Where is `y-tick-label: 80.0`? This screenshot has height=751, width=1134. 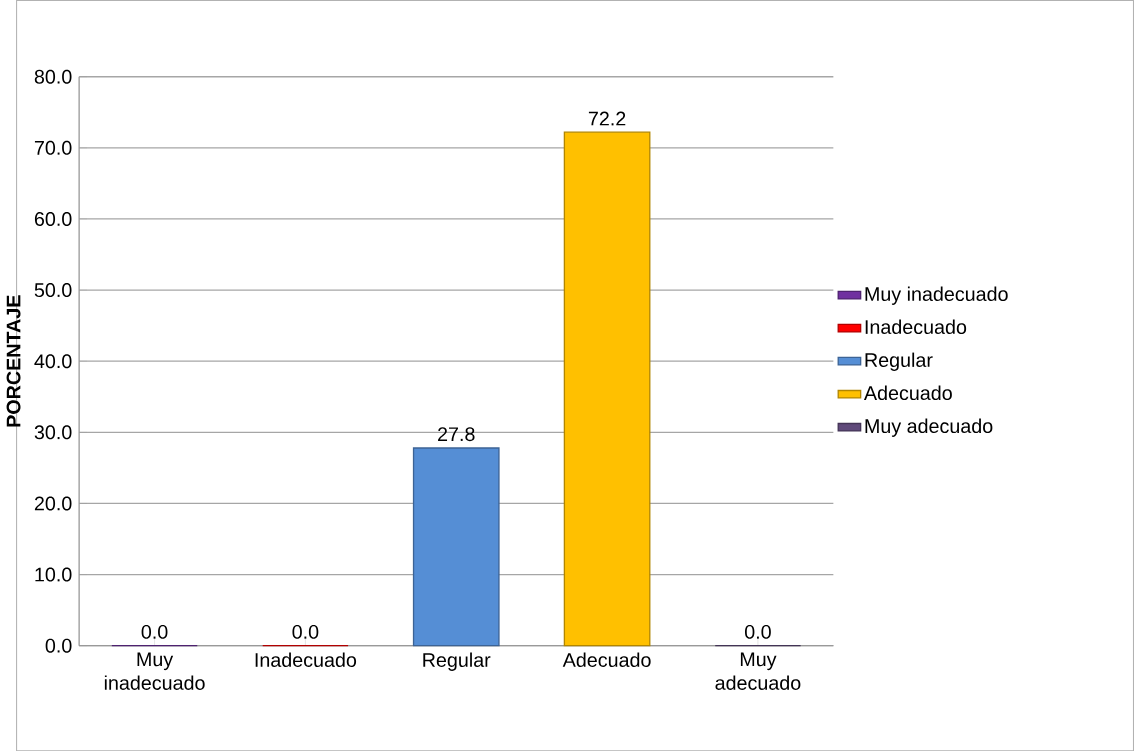
y-tick-label: 80.0 is located at coordinates (53, 76).